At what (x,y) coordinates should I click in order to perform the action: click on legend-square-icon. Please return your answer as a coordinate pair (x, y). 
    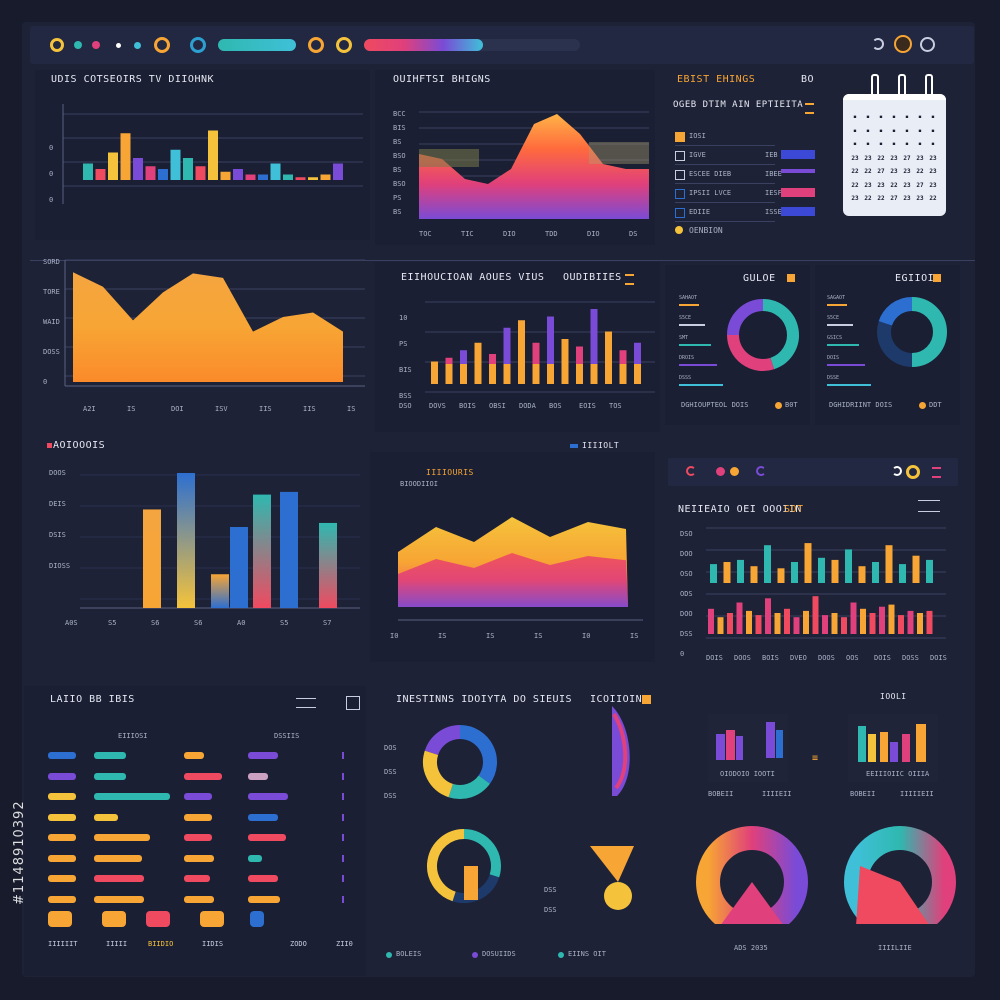
    Looking at the image, I should click on (680, 137).